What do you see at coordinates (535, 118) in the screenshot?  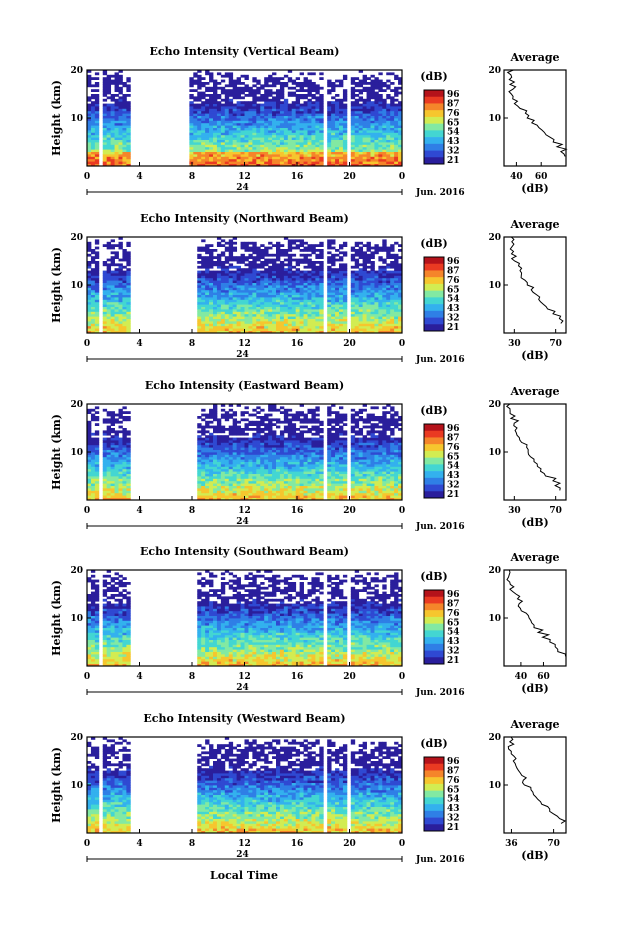 I see `avg-frame` at bounding box center [535, 118].